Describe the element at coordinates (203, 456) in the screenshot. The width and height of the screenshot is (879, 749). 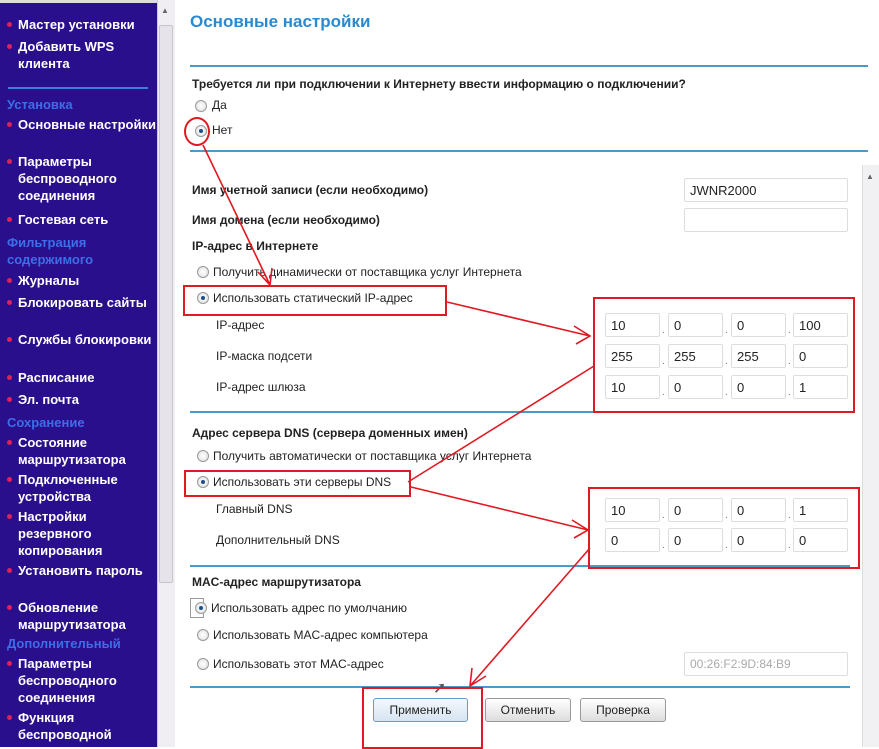
I see `radio-dns-auto` at that location.